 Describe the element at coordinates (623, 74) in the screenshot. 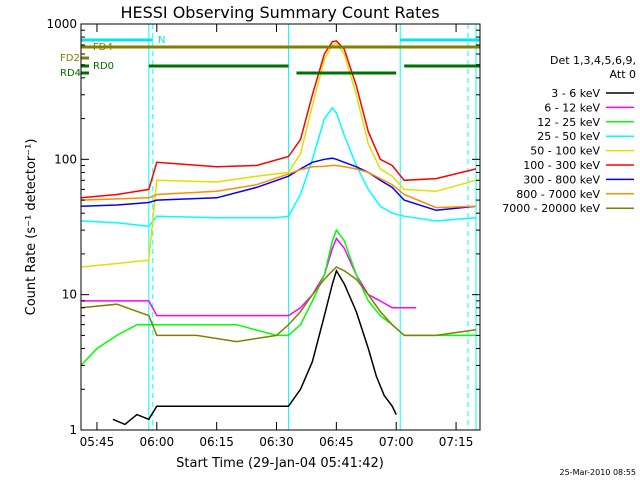

I see `legend-header-2: Att 0` at that location.